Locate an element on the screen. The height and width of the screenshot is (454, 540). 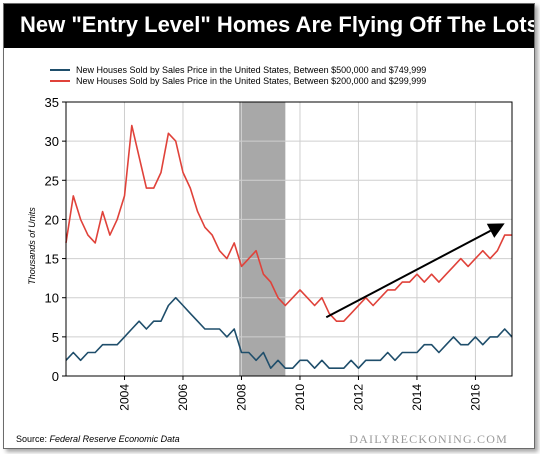
source-note: Source: Federal Reserve Economic Data is located at coordinates (98, 439).